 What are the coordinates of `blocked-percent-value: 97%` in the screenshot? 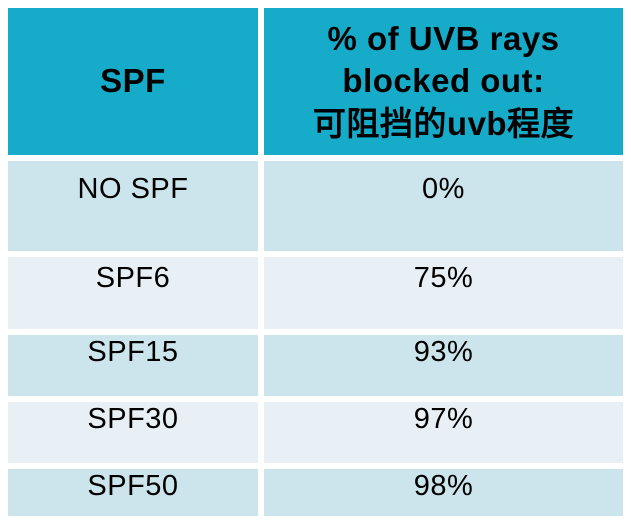 It's located at (443, 419).